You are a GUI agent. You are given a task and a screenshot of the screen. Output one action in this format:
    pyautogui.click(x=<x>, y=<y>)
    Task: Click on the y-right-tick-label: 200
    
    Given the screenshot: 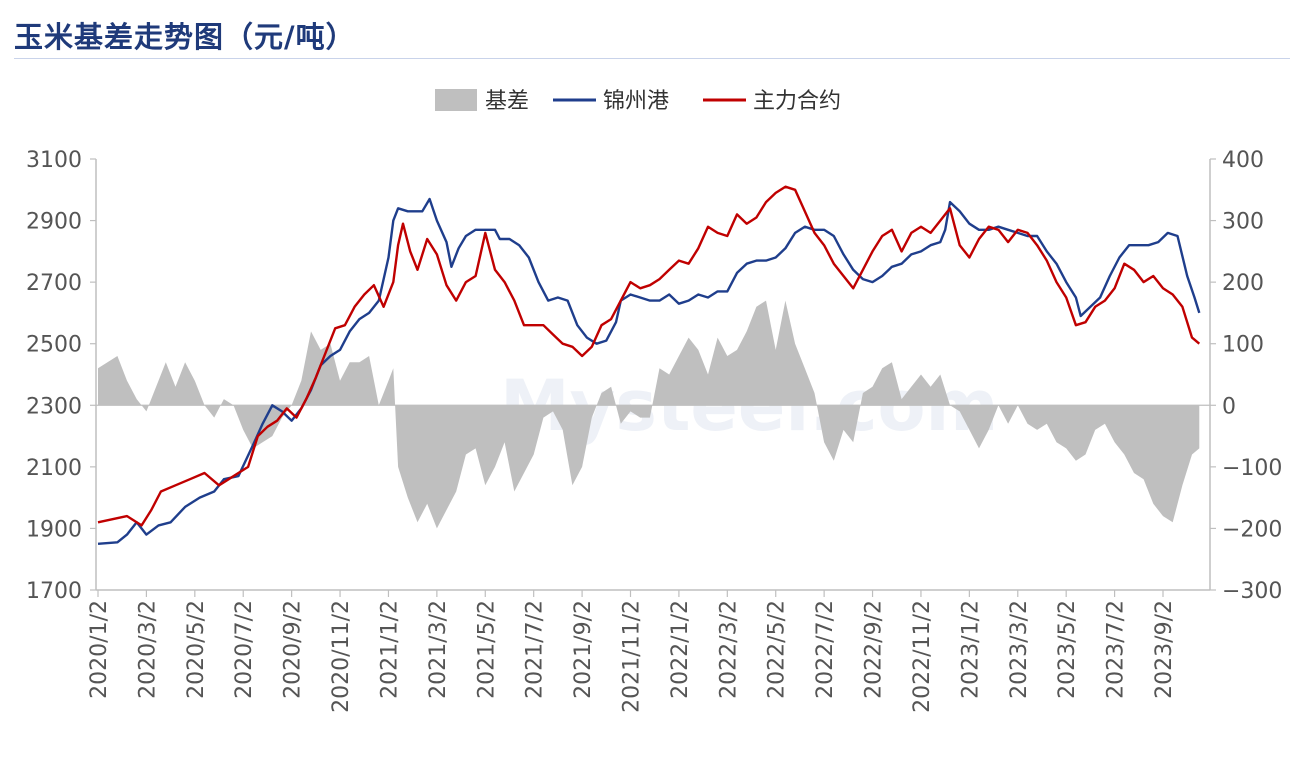 What is the action you would take?
    pyautogui.click(x=1243, y=283)
    